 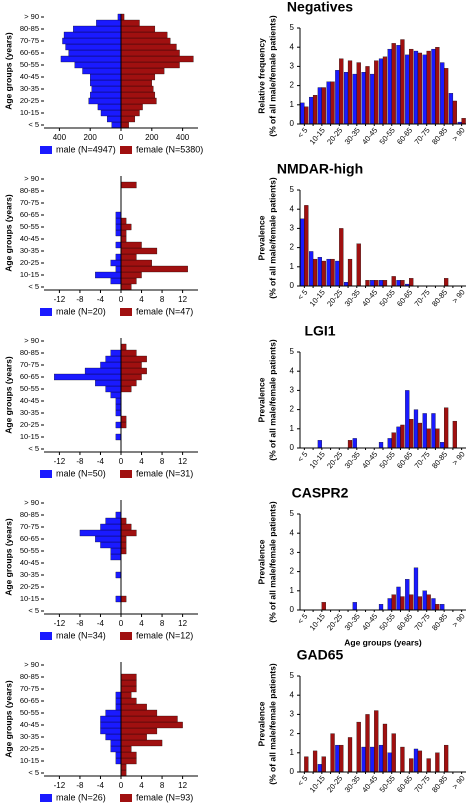 What do you see at coordinates (81, 635) in the screenshot?
I see `legend-label: male (N=34)` at bounding box center [81, 635].